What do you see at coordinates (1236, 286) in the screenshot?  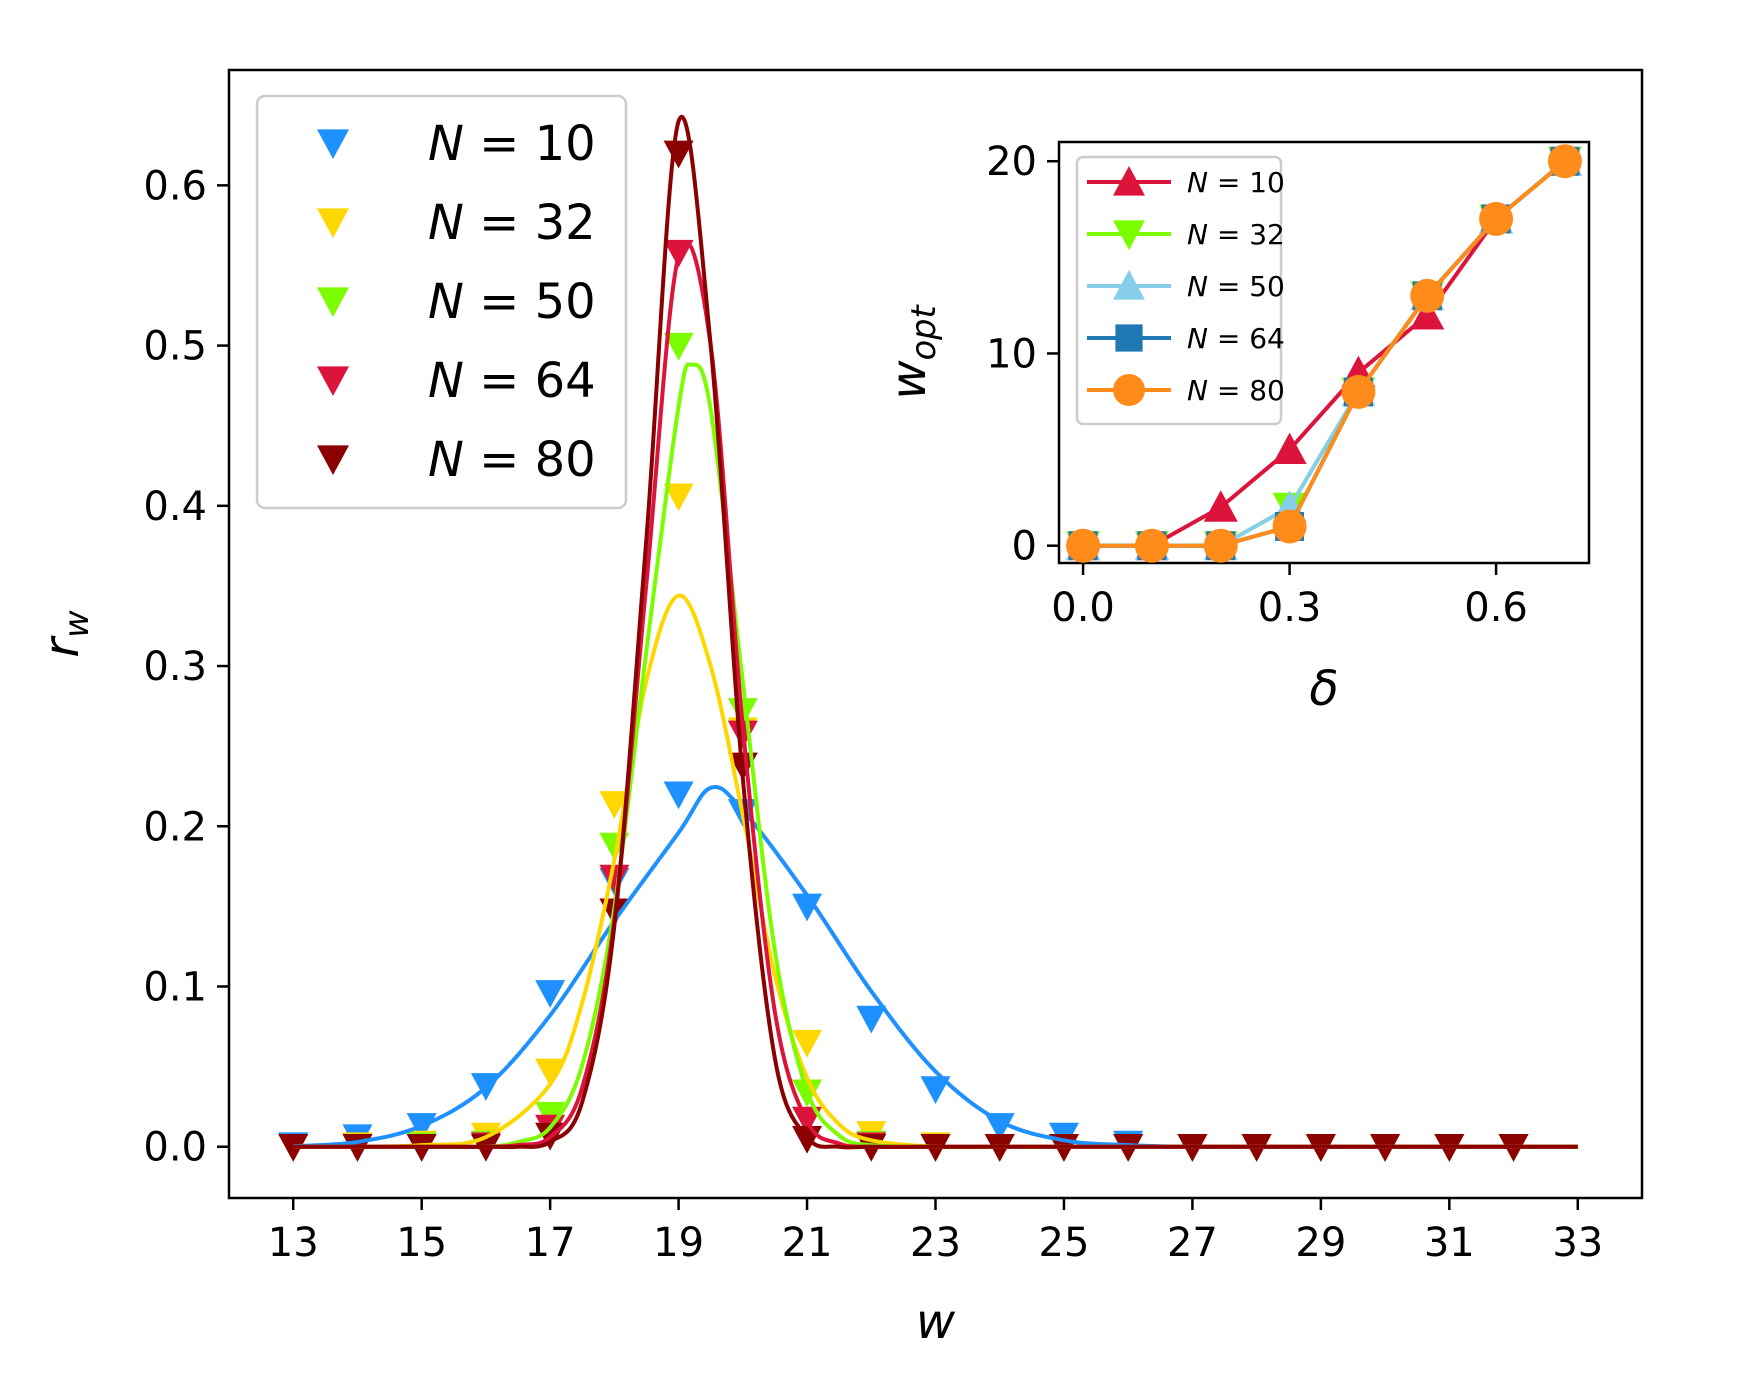 I see `inset-legend-label: N = 50` at bounding box center [1236, 286].